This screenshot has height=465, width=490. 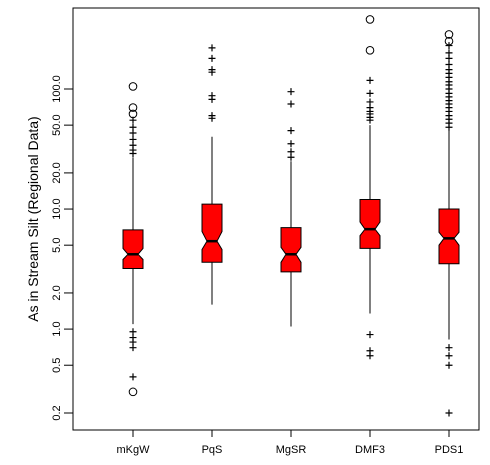 I want to click on x-axis: mKgW PqS MgSR DMF3 PDS1, so click(x=290, y=443).